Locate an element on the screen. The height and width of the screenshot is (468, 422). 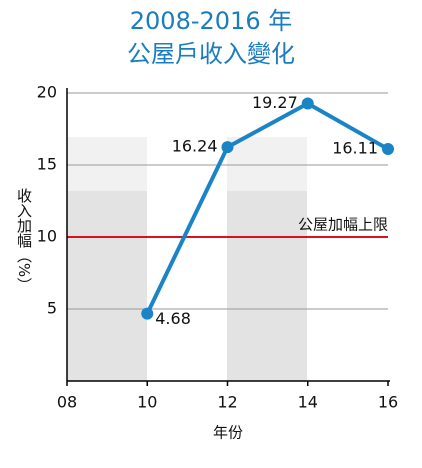
y-tick-label: 5 is located at coordinates (52, 308).